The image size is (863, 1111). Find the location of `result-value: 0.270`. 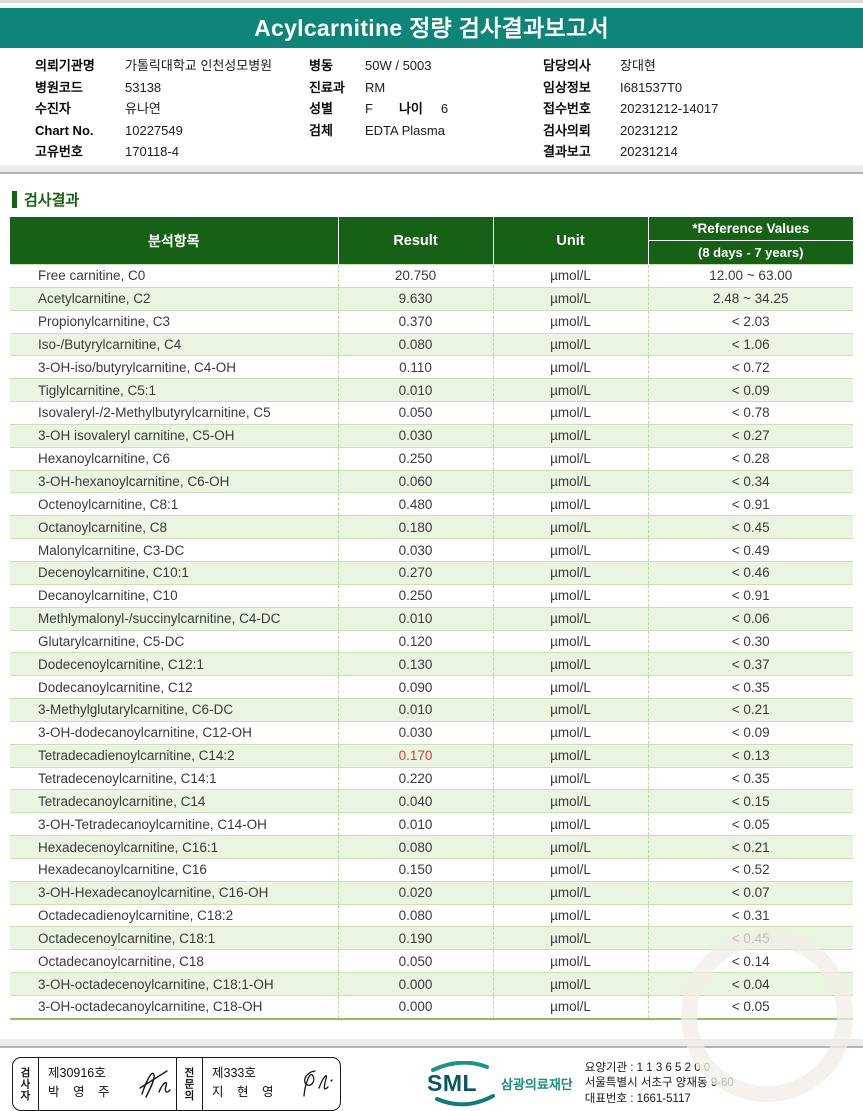

result-value: 0.270 is located at coordinates (415, 572).